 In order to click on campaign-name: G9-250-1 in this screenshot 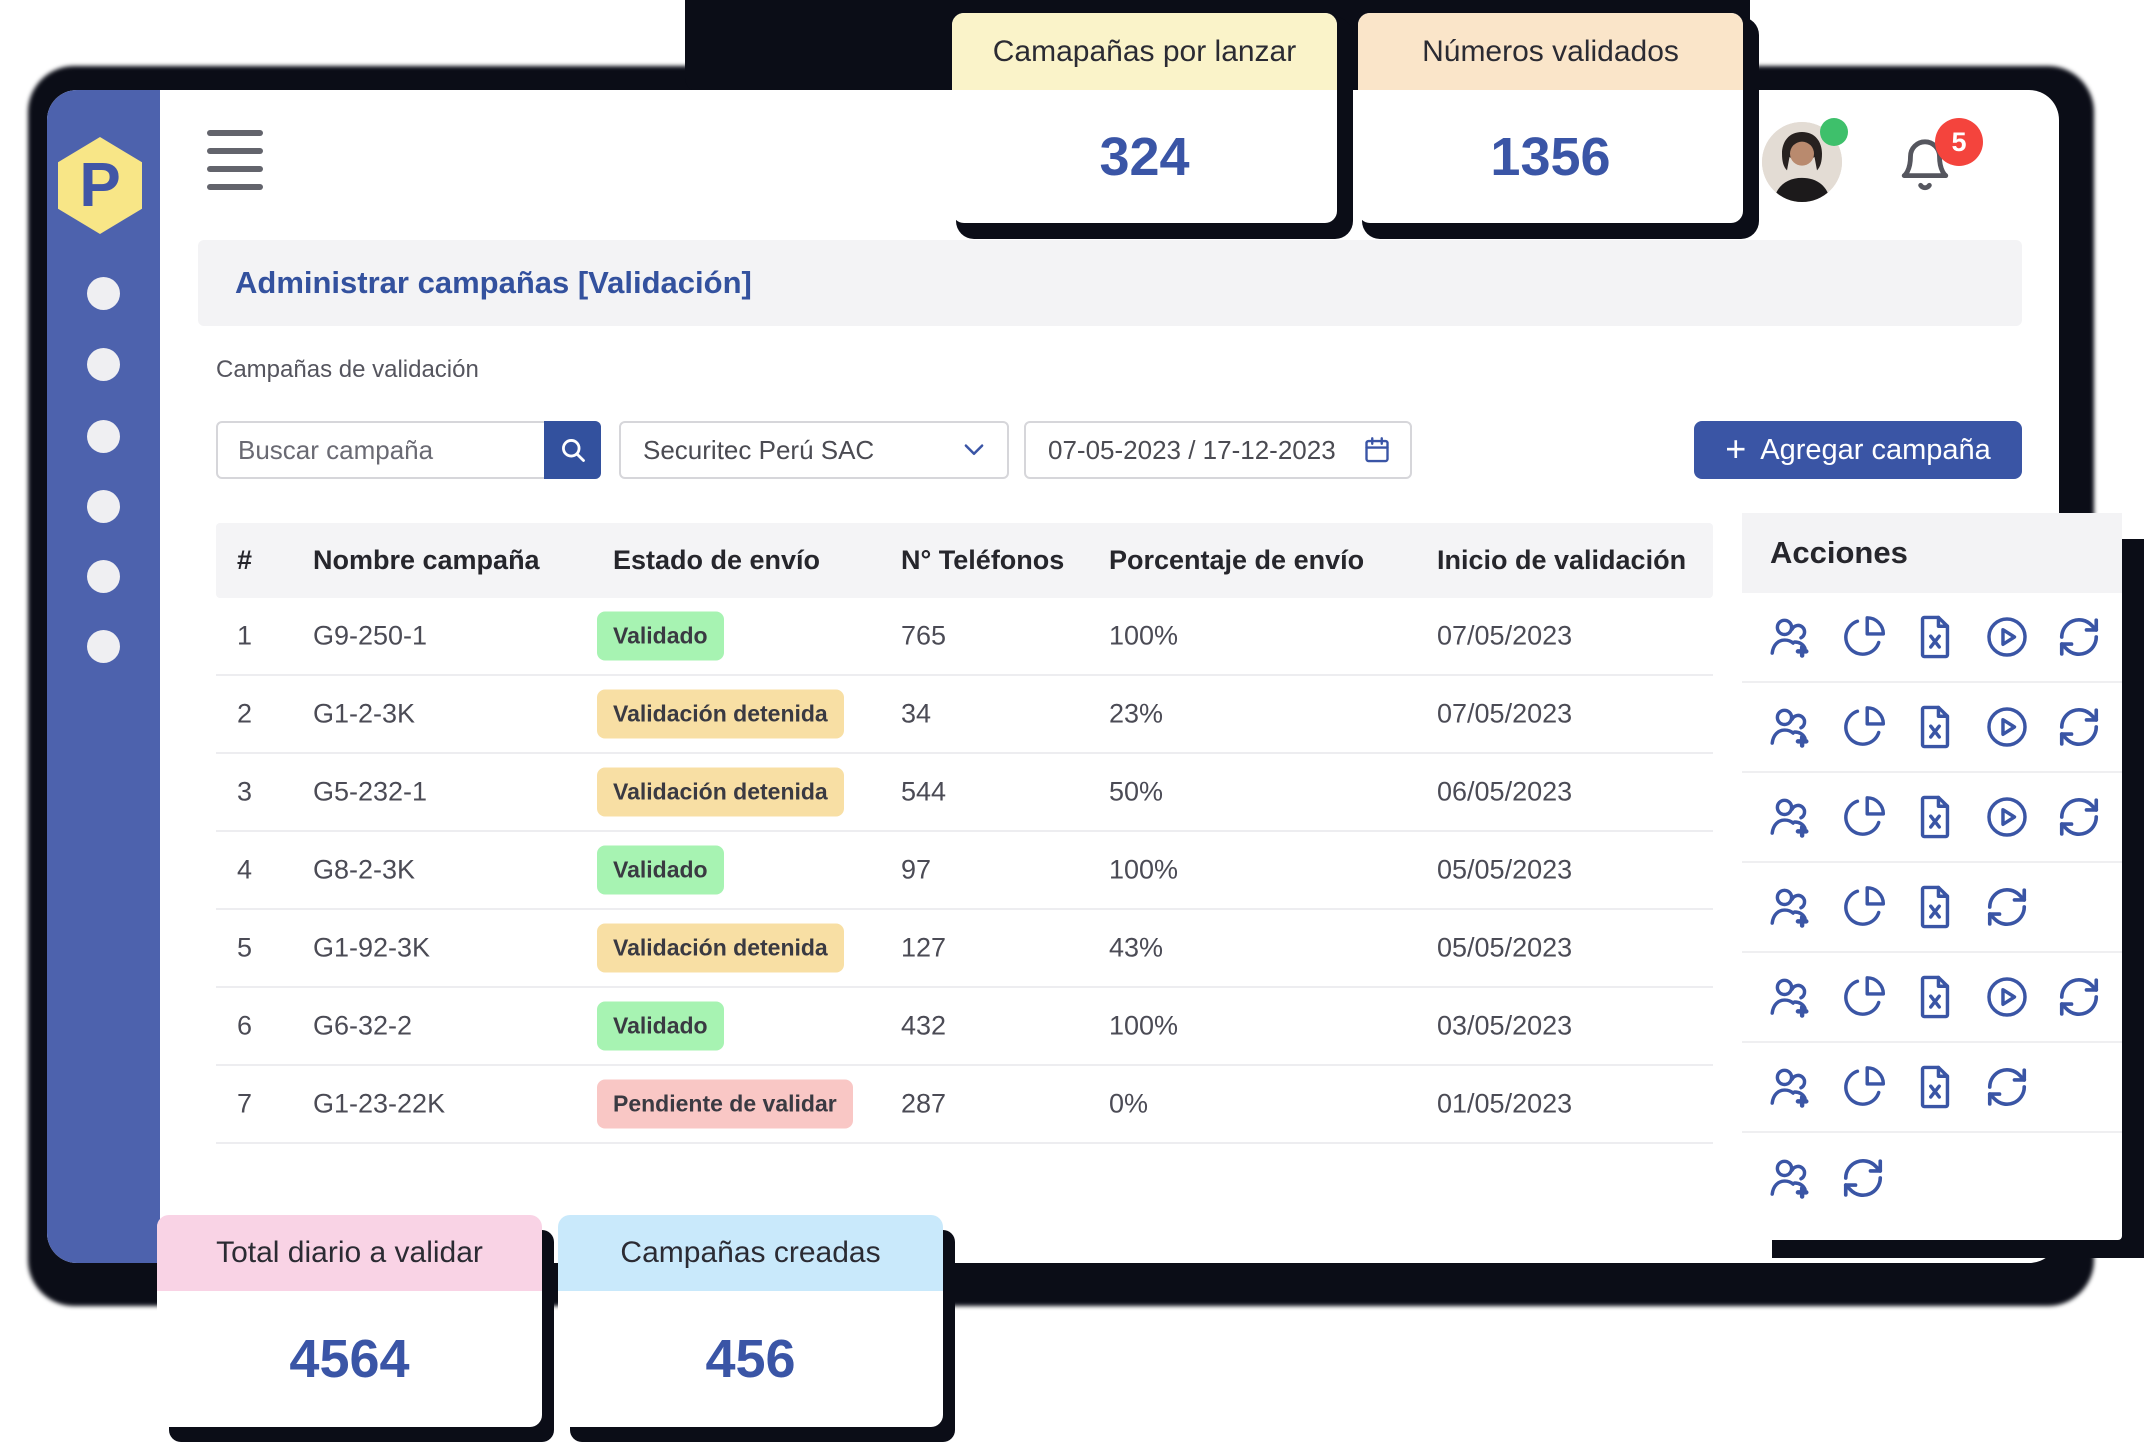, I will do `click(370, 635)`.